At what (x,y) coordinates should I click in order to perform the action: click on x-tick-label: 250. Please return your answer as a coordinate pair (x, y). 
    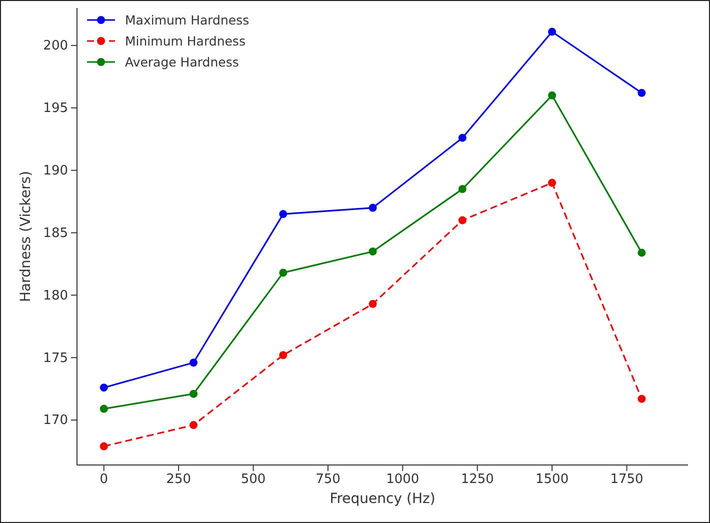
    Looking at the image, I should click on (178, 480).